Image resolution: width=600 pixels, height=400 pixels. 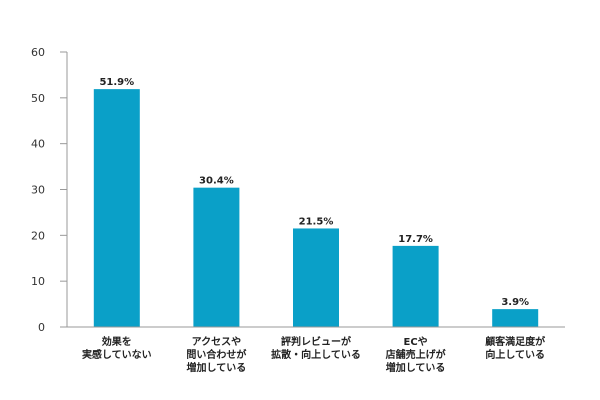 I want to click on category-label-line: 効果を, so click(x=117, y=341).